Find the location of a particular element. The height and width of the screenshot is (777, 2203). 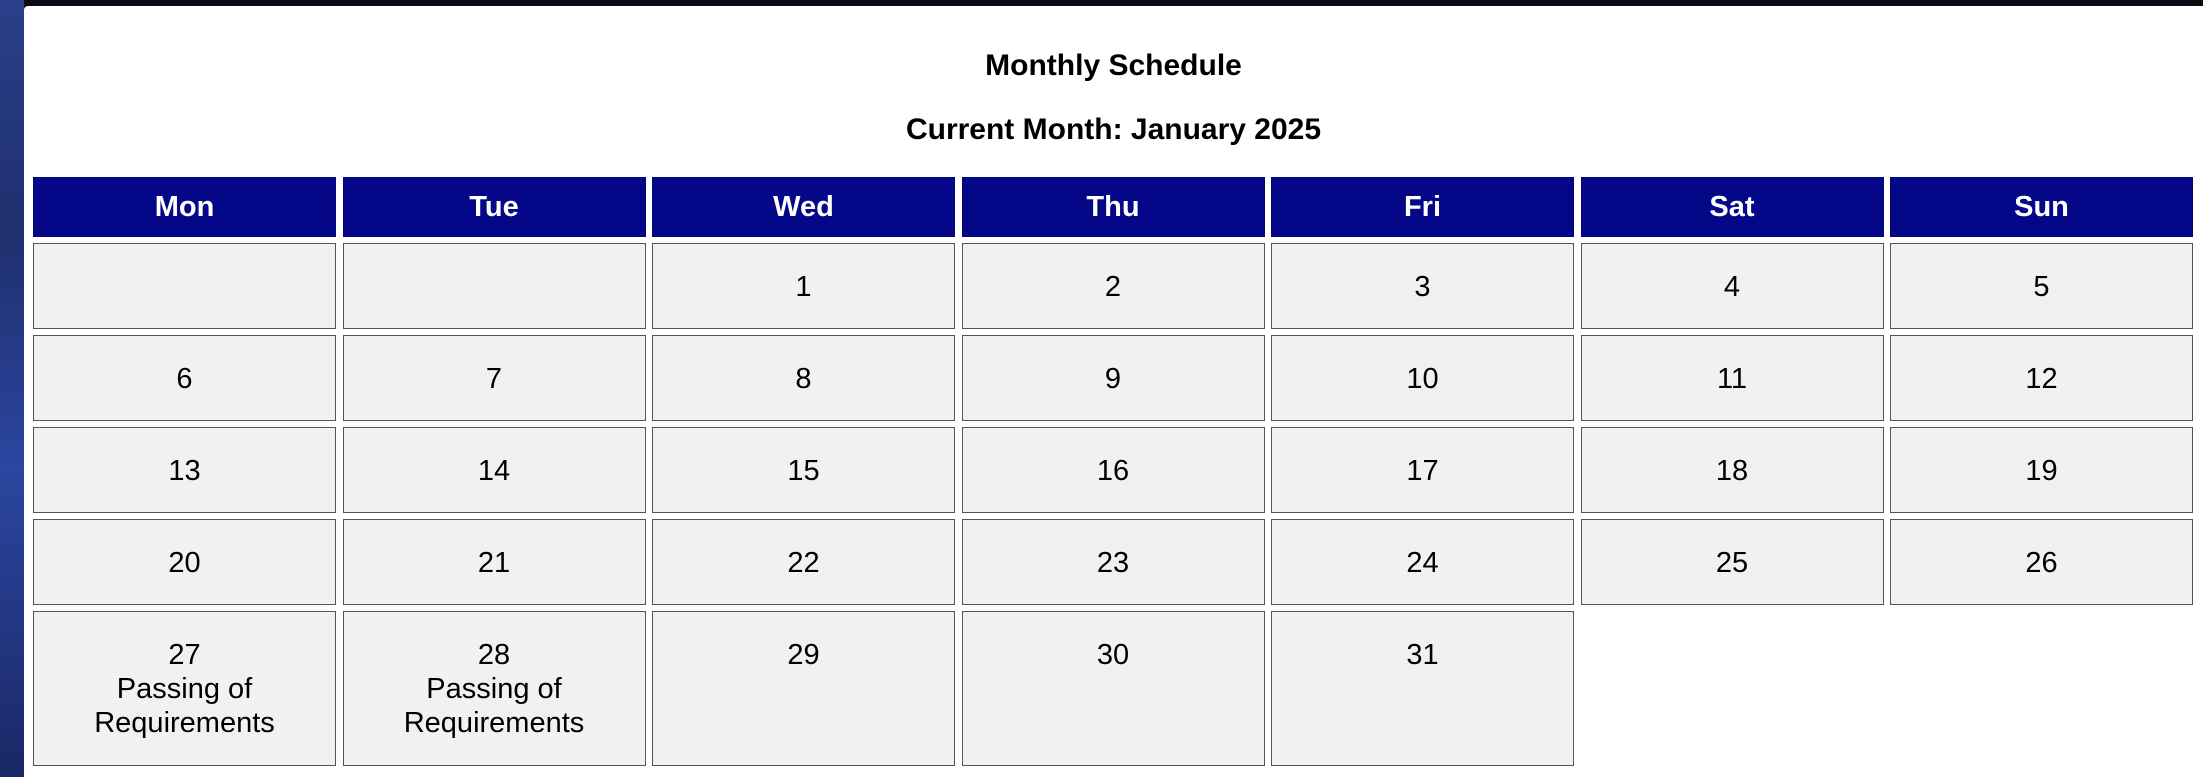

day-cell: 16 is located at coordinates (1113, 470).